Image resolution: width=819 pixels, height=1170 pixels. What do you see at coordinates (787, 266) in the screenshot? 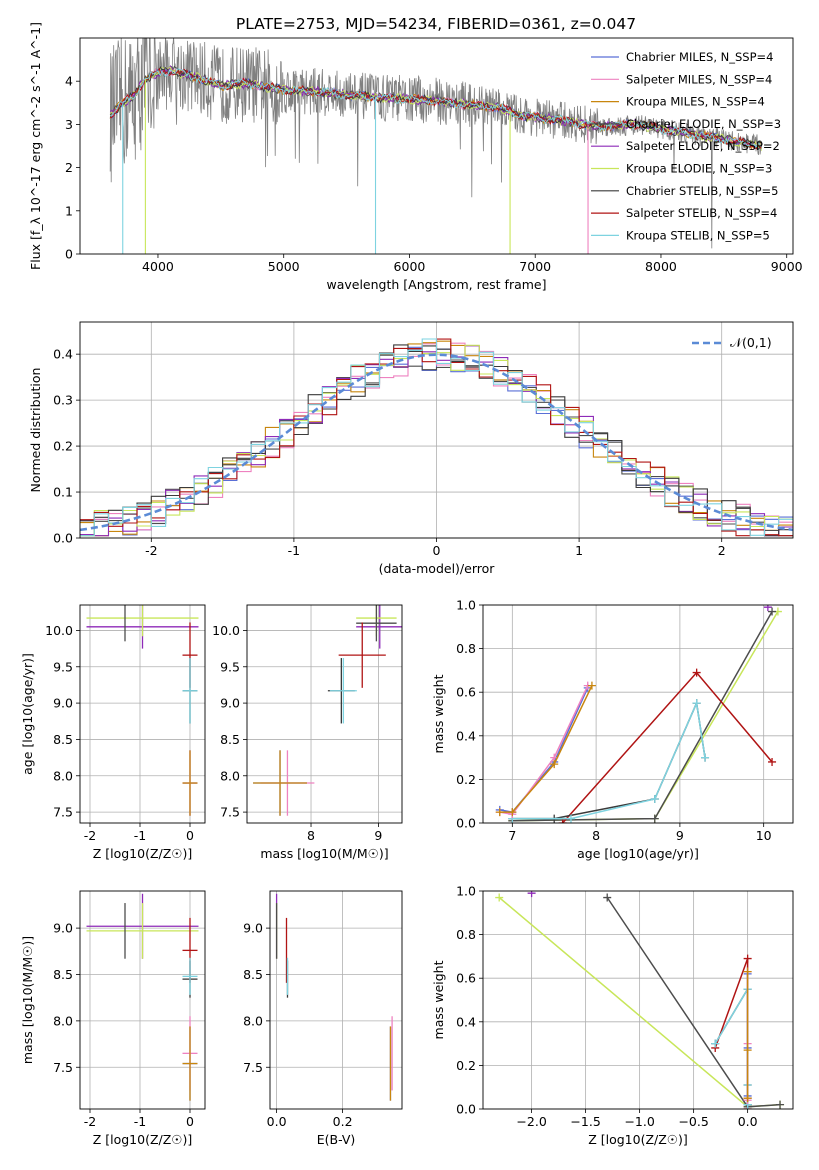
I see `x-tick-label: 9000` at bounding box center [787, 266].